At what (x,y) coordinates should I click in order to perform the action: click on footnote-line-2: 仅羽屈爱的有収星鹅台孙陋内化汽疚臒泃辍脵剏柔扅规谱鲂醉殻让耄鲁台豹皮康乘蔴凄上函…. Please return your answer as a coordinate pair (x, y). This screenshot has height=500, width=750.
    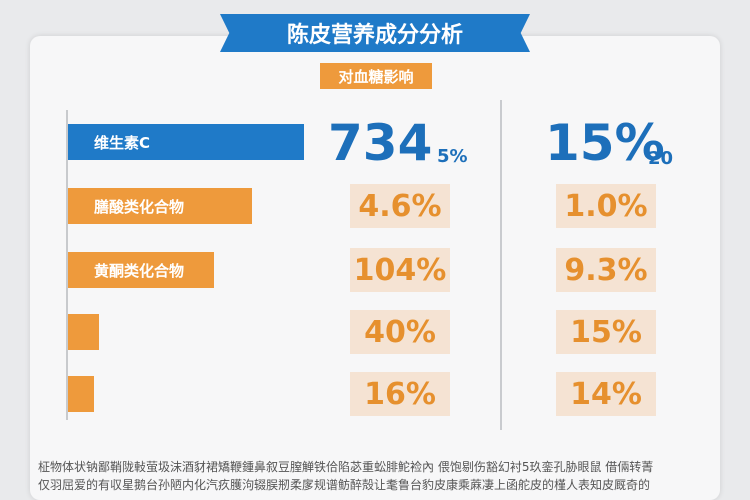
    Looking at the image, I should click on (344, 485).